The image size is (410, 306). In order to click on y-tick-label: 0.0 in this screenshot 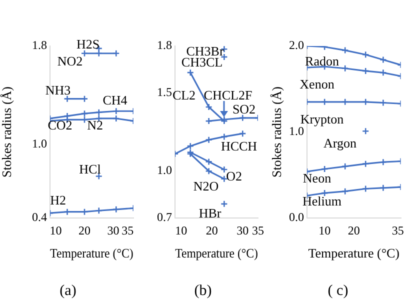, I will do `click(296, 217)`.